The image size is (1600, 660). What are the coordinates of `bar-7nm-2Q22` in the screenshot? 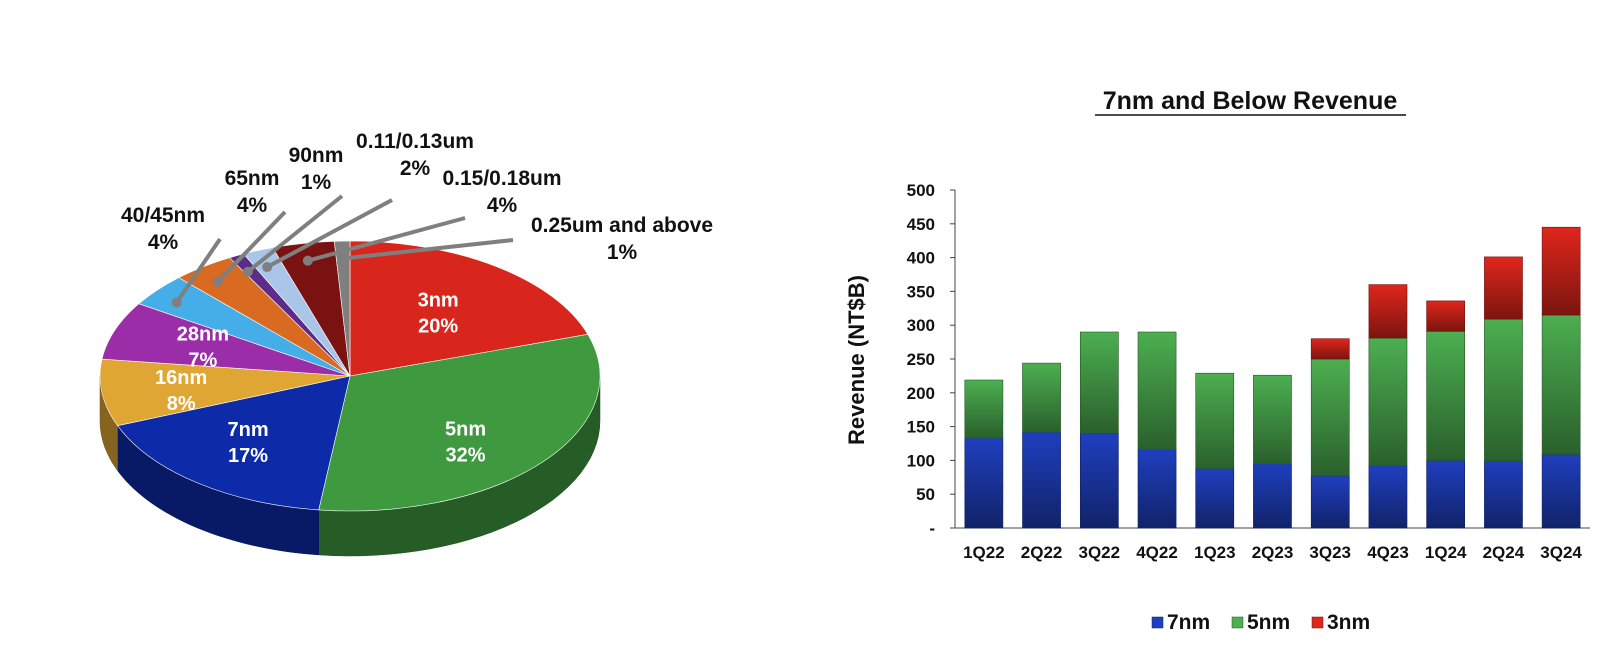 It's located at (1041, 480).